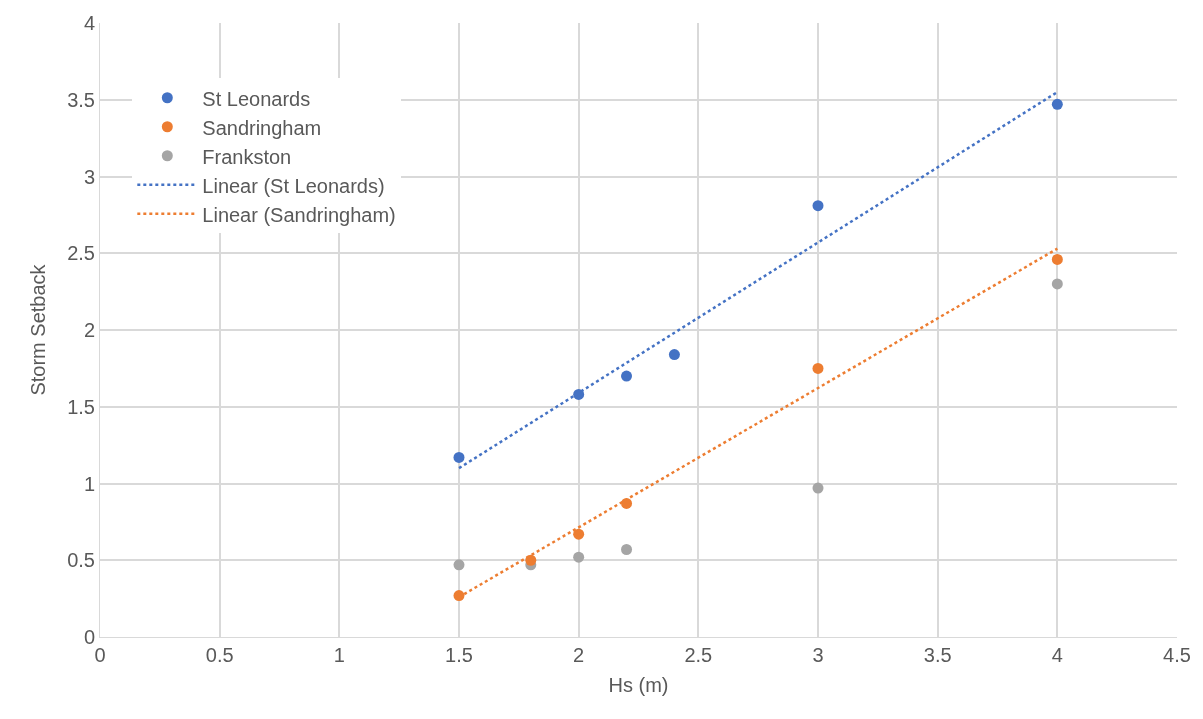  Describe the element at coordinates (89, 637) in the screenshot. I see `y-tick-label: 0` at that location.